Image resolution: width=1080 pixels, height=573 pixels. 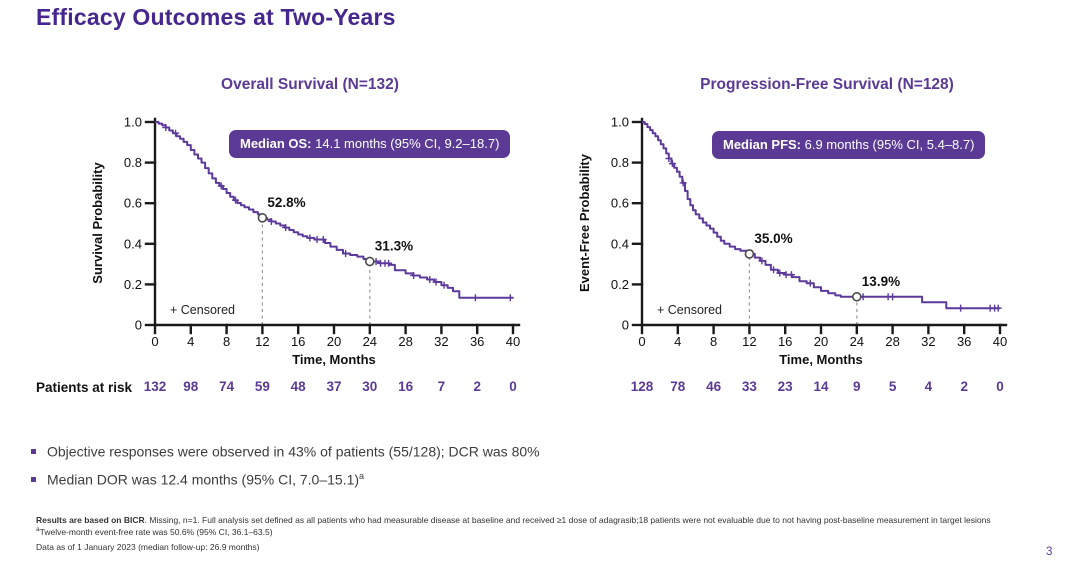 I want to click on at-risk-count: 23, so click(x=786, y=386).